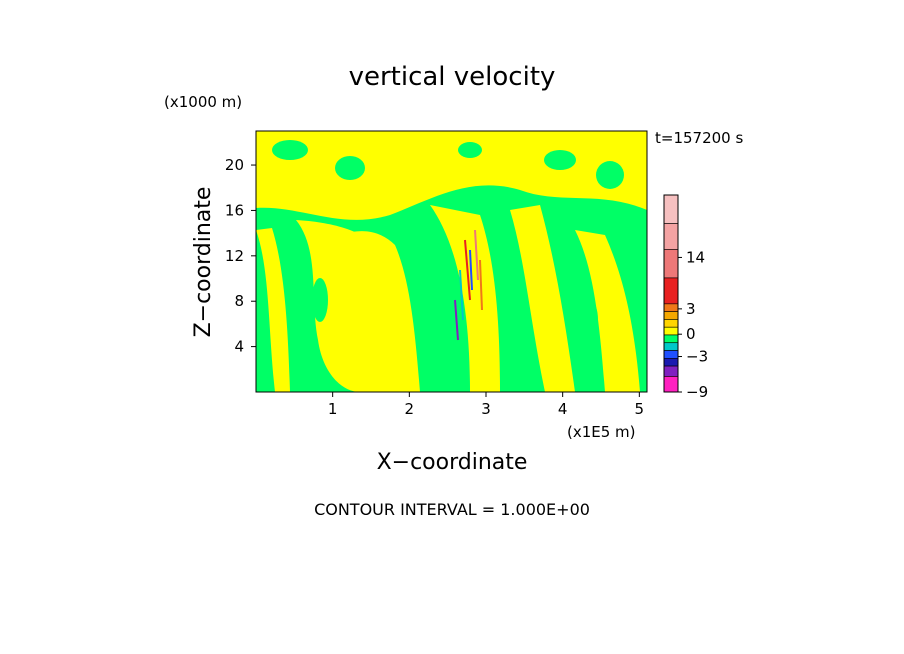 The image size is (904, 654). I want to click on x-tick-label: 1, so click(333, 409).